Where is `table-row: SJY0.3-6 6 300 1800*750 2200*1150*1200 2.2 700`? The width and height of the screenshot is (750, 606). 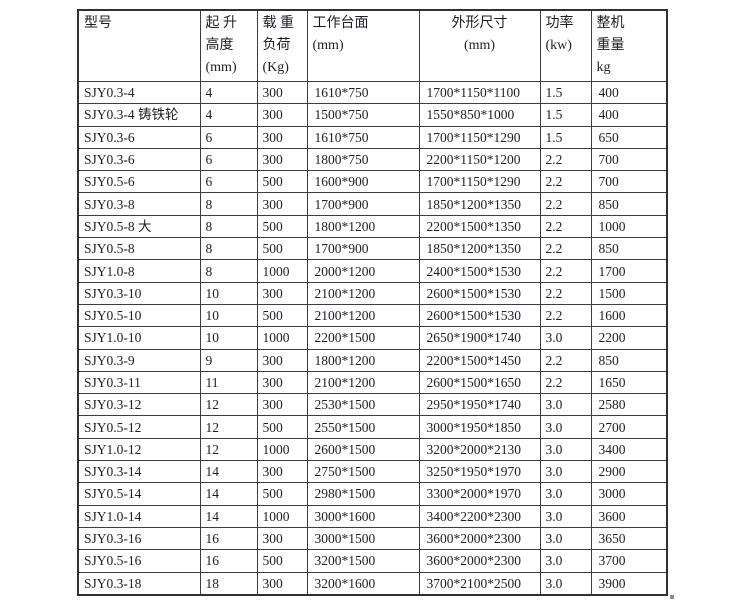
table-row: SJY0.3-6 6 300 1800*750 2200*1150*1200 2.2 700 is located at coordinates (372, 159).